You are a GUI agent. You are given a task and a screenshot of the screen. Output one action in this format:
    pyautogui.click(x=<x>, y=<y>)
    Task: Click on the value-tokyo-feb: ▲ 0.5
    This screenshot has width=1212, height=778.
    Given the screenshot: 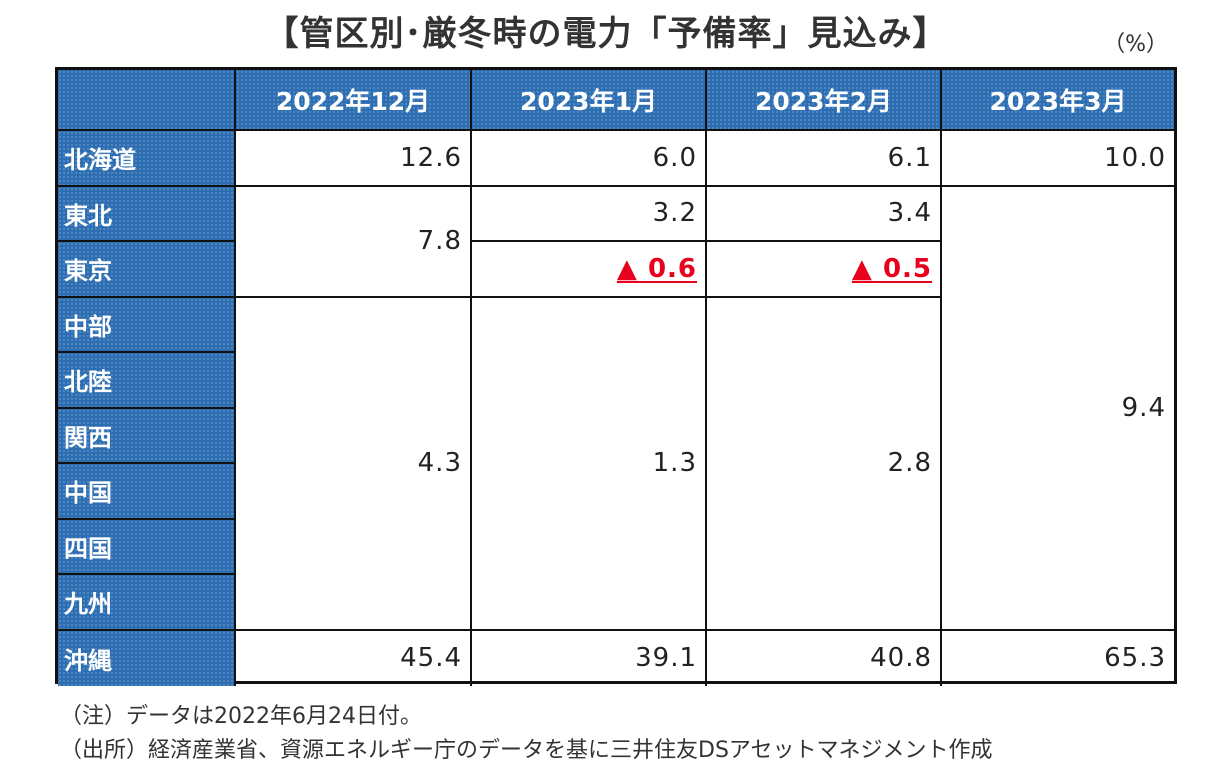 What is the action you would take?
    pyautogui.click(x=891, y=268)
    